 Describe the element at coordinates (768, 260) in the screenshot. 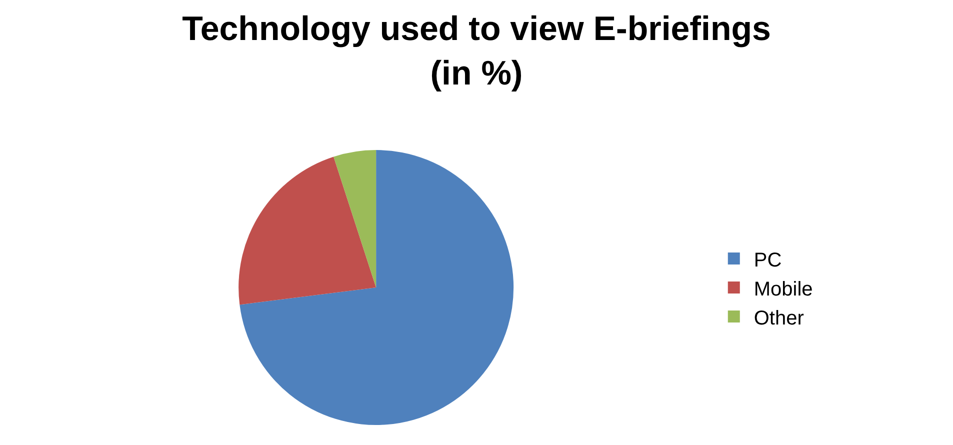

I see `legend-label: PC` at that location.